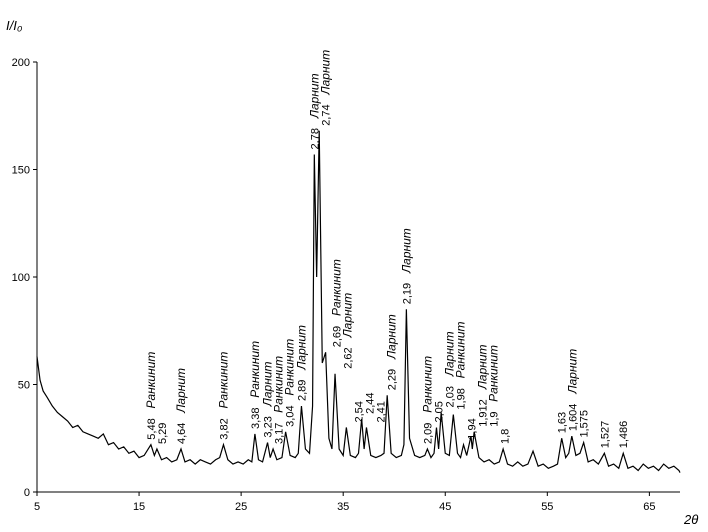  What do you see at coordinates (152, 428) in the screenshot?
I see `peak-label: 5,48` at bounding box center [152, 428].